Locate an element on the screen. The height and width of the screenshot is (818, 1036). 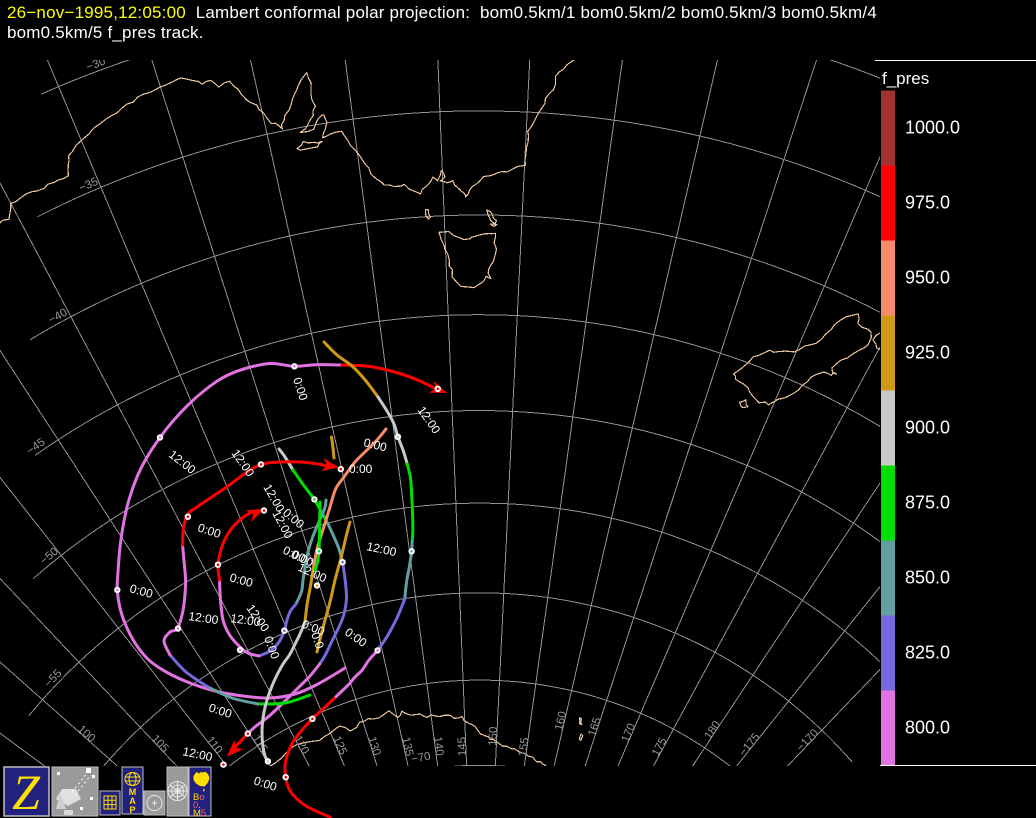
svg-text: 140 is located at coordinates (438, 746).